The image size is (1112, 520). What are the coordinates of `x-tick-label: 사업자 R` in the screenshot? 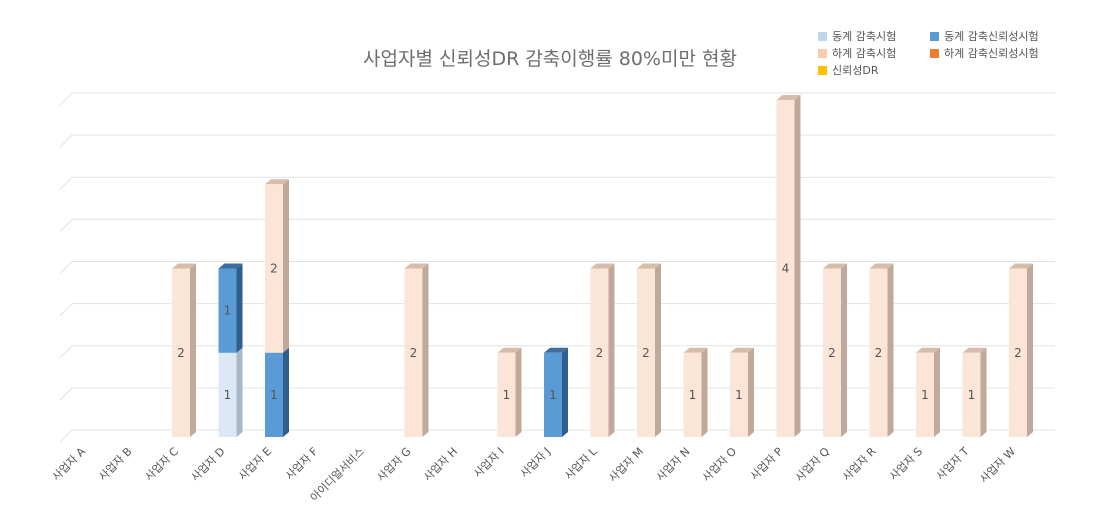 It's located at (859, 464).